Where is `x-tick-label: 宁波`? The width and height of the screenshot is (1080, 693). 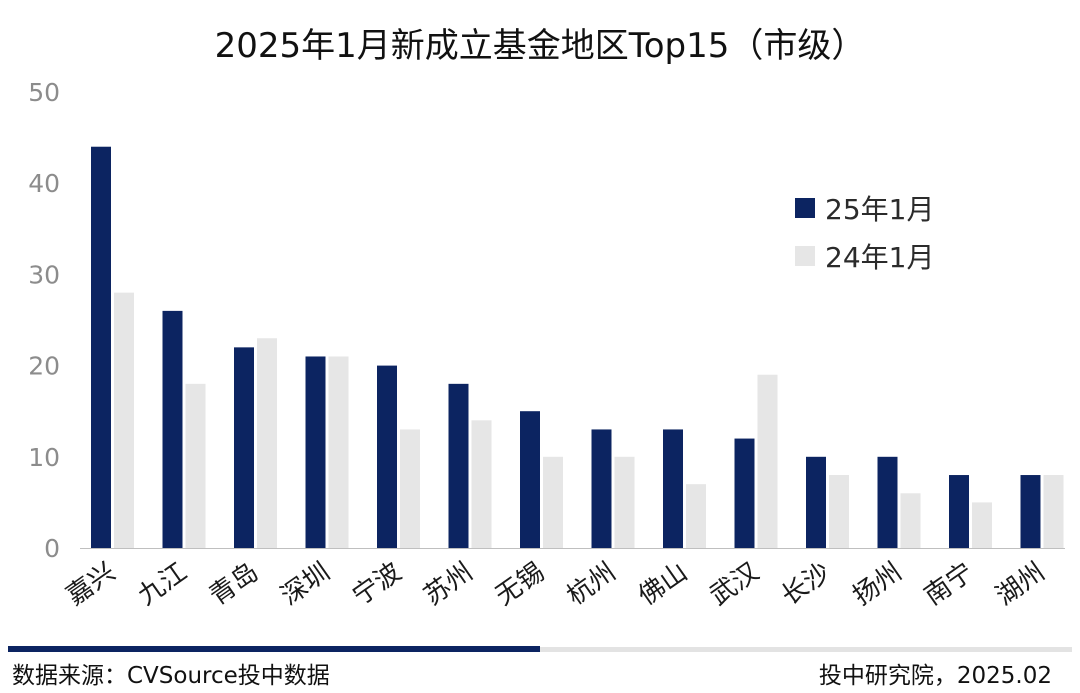
x-tick-label: 宁波 is located at coordinates (377, 584).